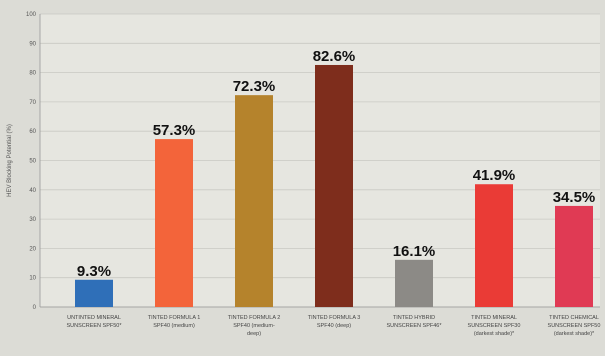 The height and width of the screenshot is (356, 605). I want to click on bar-value-label: 34.5%, so click(574, 197).